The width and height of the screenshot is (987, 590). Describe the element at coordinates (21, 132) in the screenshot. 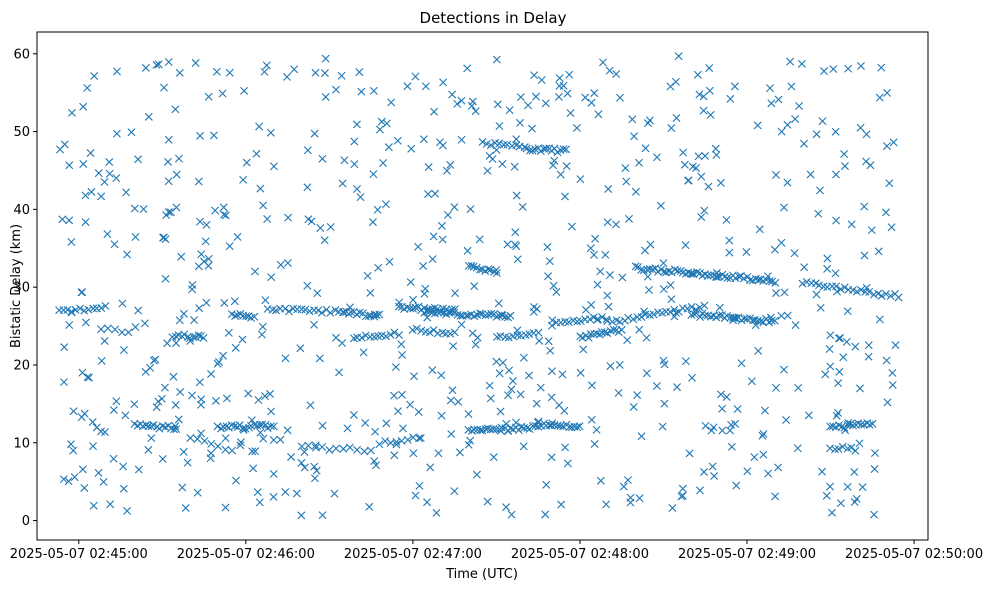

I see `y-tick-label: 50` at that location.